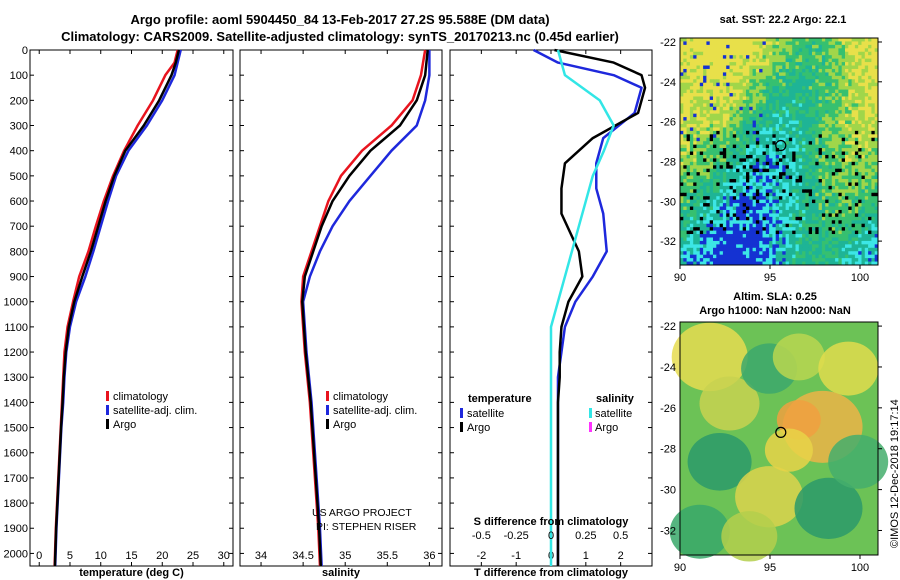 The width and height of the screenshot is (900, 580). What do you see at coordinates (131, 556) in the screenshot?
I see `x-tick-label: 15` at bounding box center [131, 556].